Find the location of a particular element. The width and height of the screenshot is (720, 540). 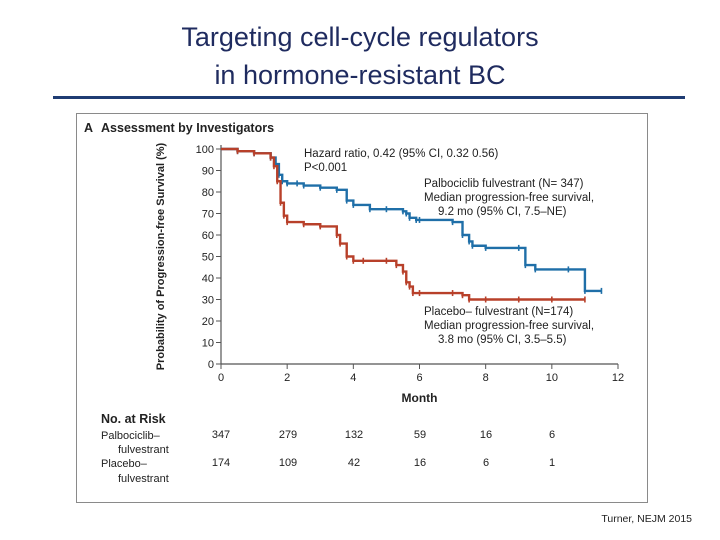

risk-row-label-placebo-line2: fulvestrant is located at coordinates (143, 479).